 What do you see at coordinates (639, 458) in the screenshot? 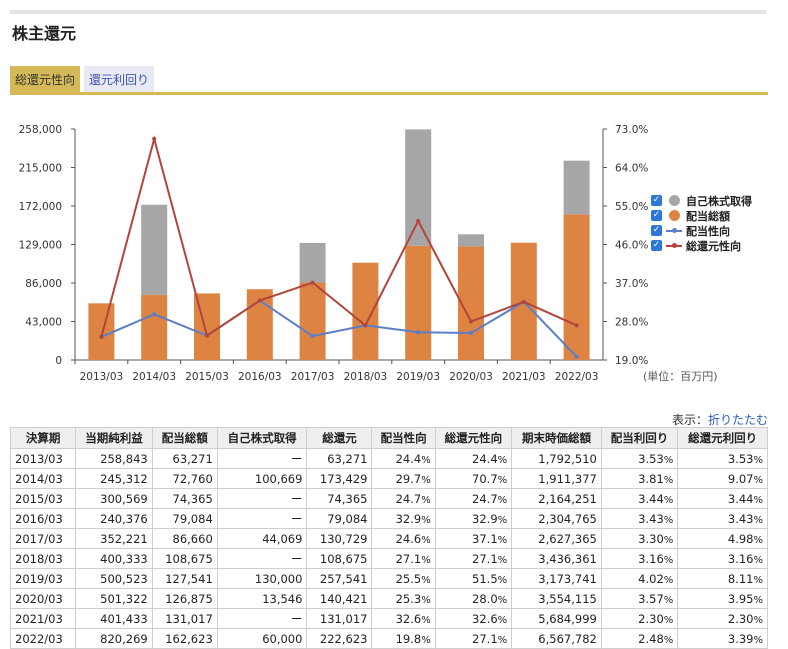
I see `table-cell: 3.53%` at bounding box center [639, 458].